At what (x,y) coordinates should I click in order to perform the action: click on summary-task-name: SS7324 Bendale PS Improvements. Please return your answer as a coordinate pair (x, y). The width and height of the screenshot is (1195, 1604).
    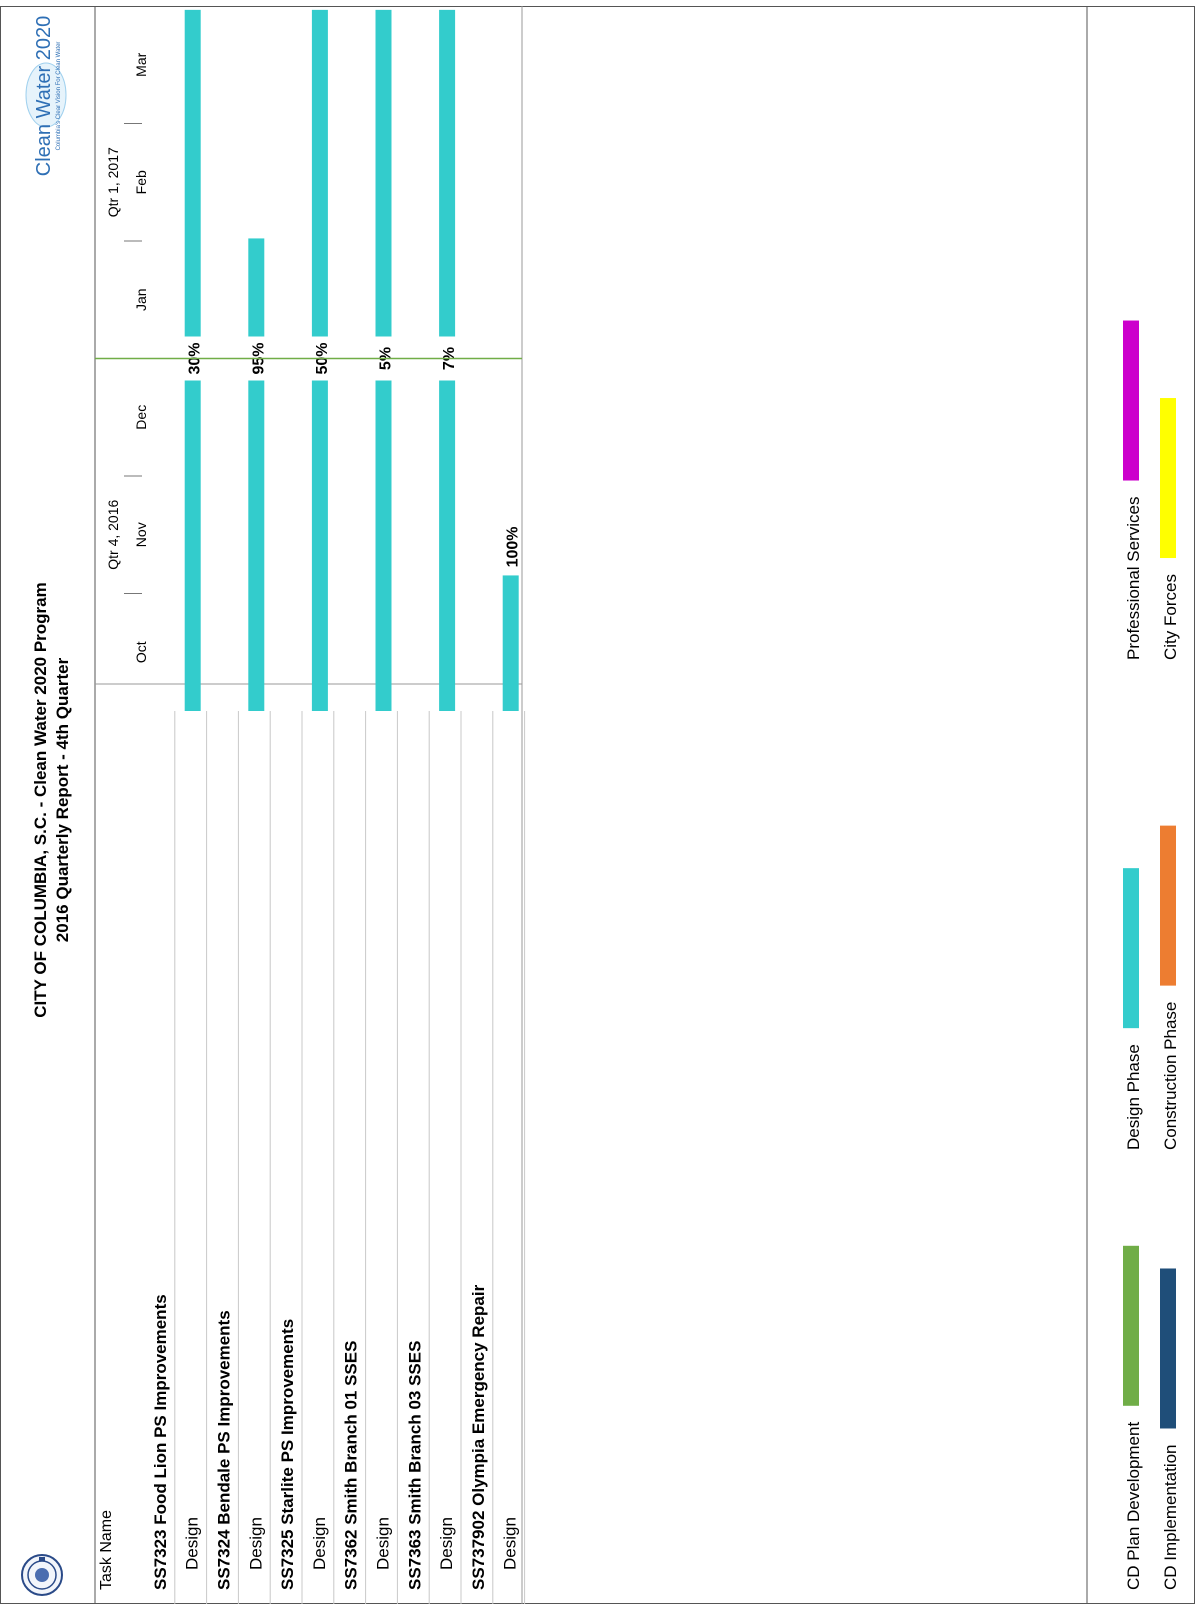
    Looking at the image, I should click on (223, 1450).